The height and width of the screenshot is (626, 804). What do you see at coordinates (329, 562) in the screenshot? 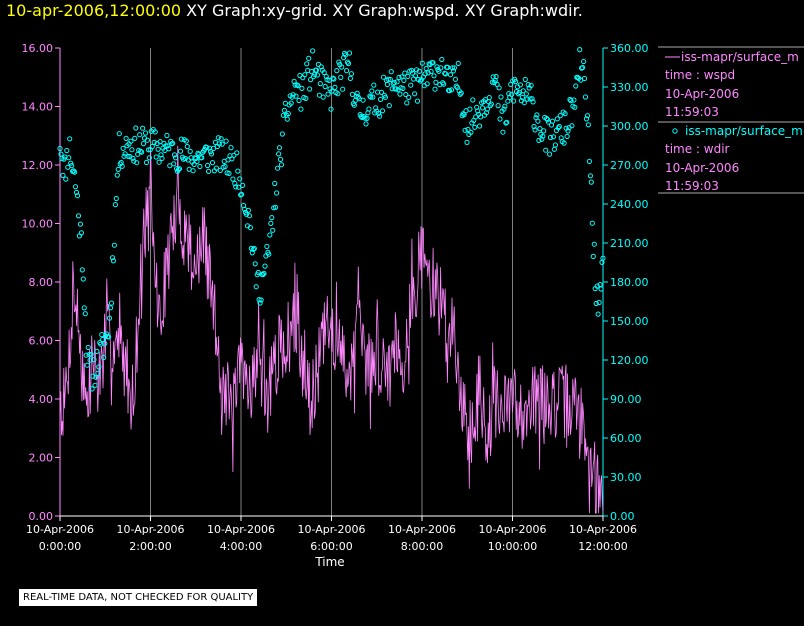
I see `x-axis-label: Time` at bounding box center [329, 562].